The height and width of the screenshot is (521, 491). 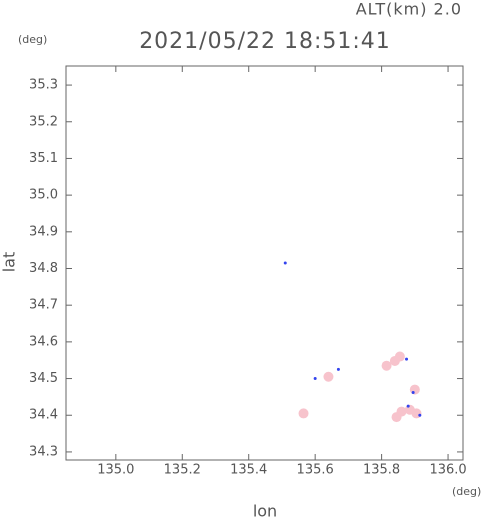 What do you see at coordinates (43, 121) in the screenshot?
I see `y-tick-label: 35.2` at bounding box center [43, 121].